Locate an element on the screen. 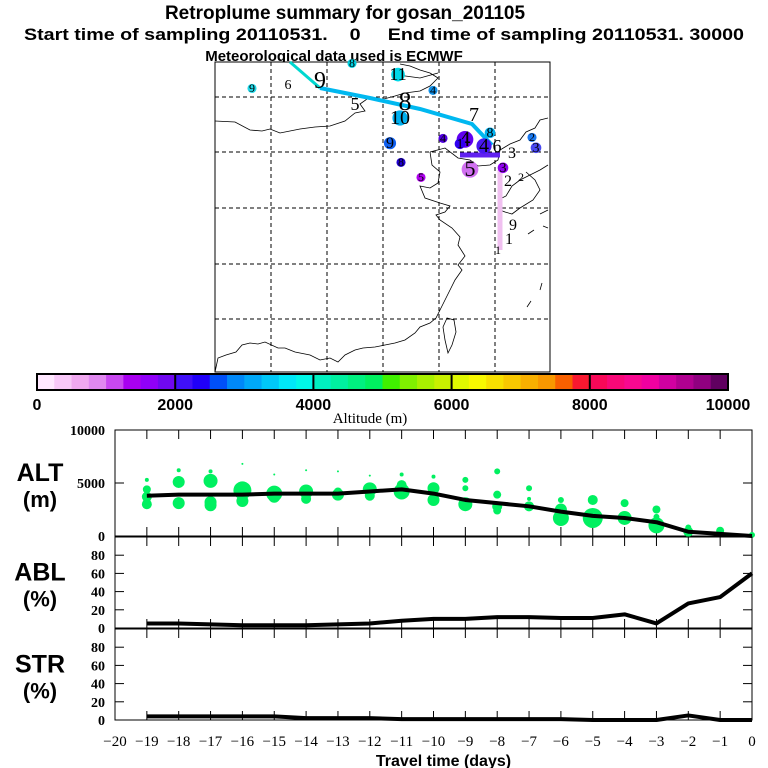 The height and width of the screenshot is (768, 768). x-tick-label: −12 is located at coordinates (369, 742).